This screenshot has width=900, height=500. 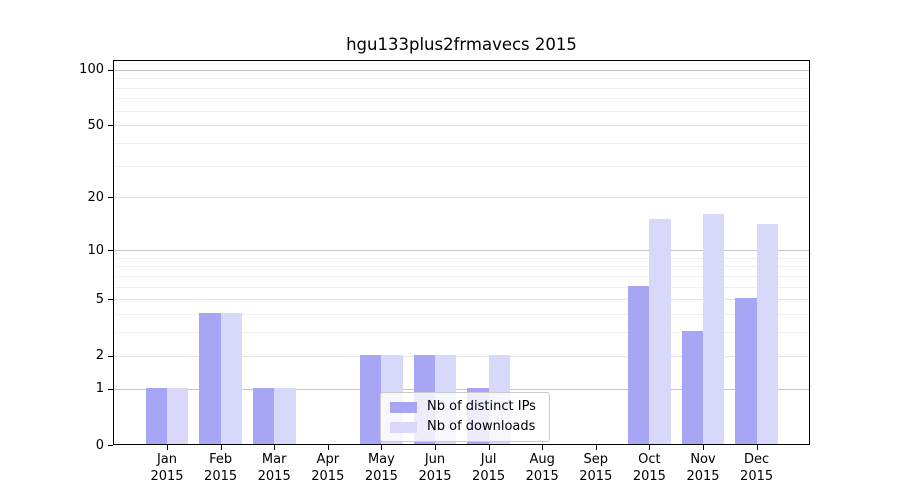 I want to click on bar-nb-of-distinct-ips-oct, so click(x=639, y=364).